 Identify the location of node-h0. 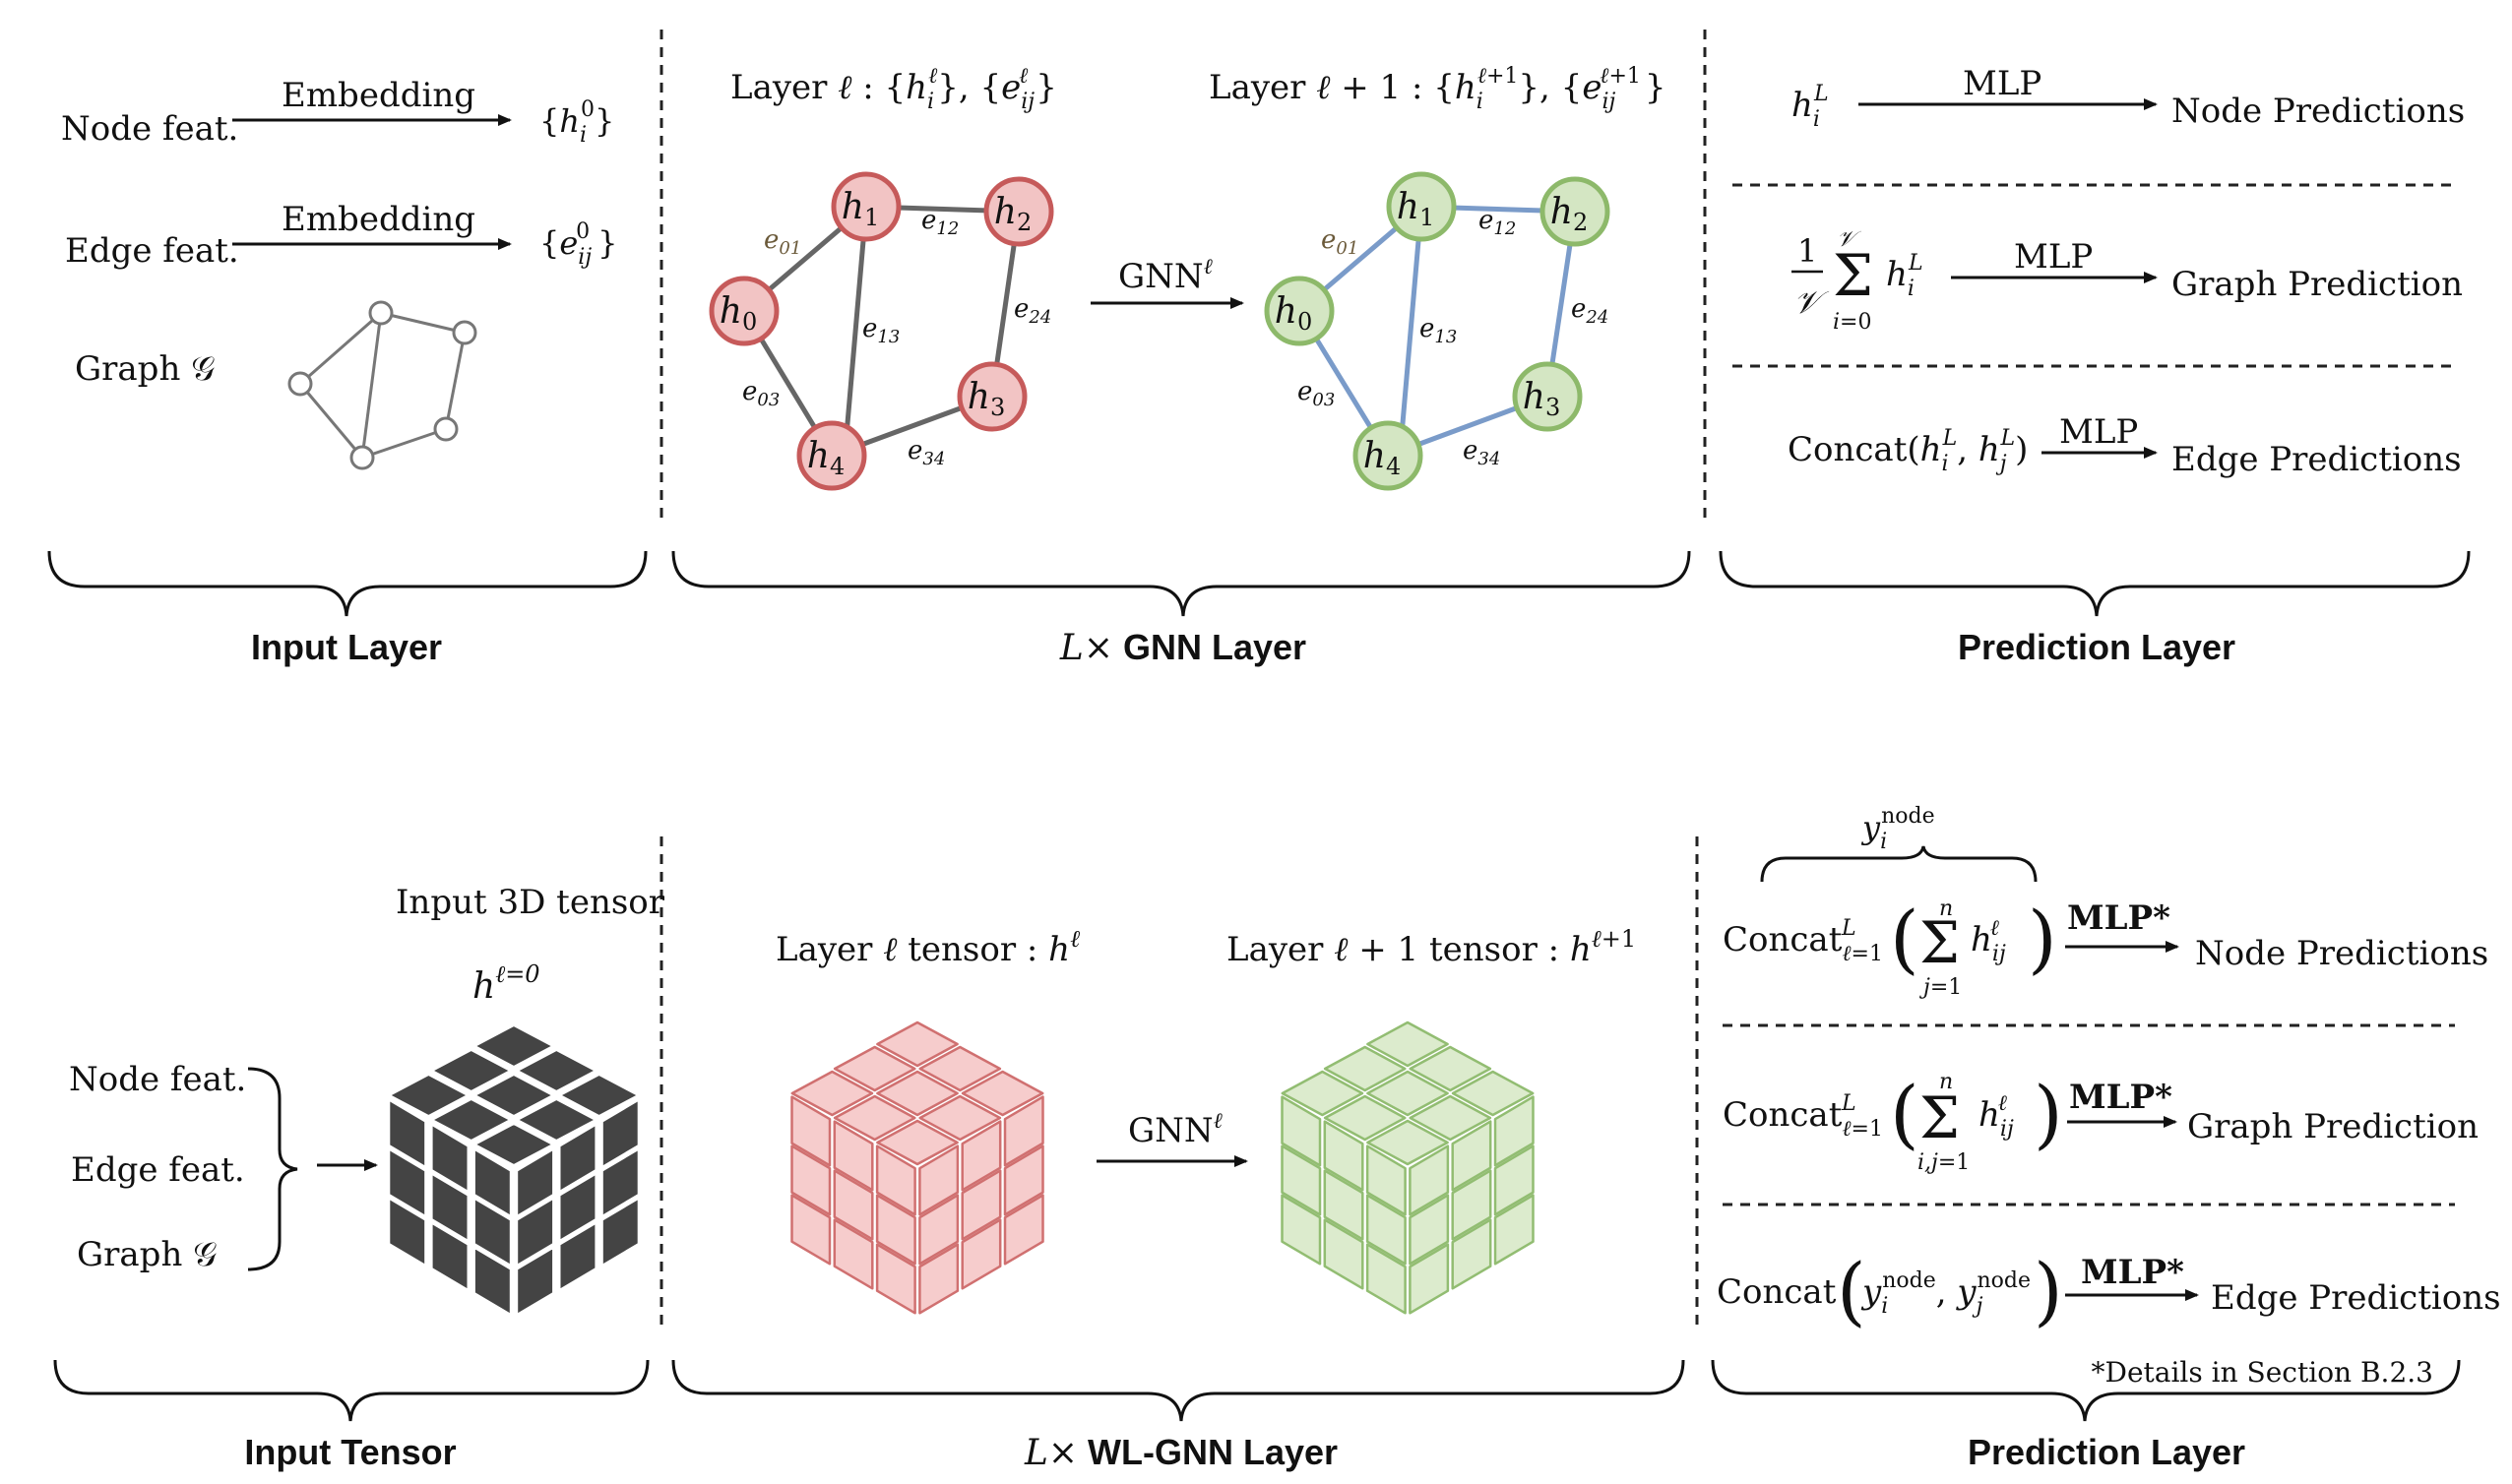
(745, 311).